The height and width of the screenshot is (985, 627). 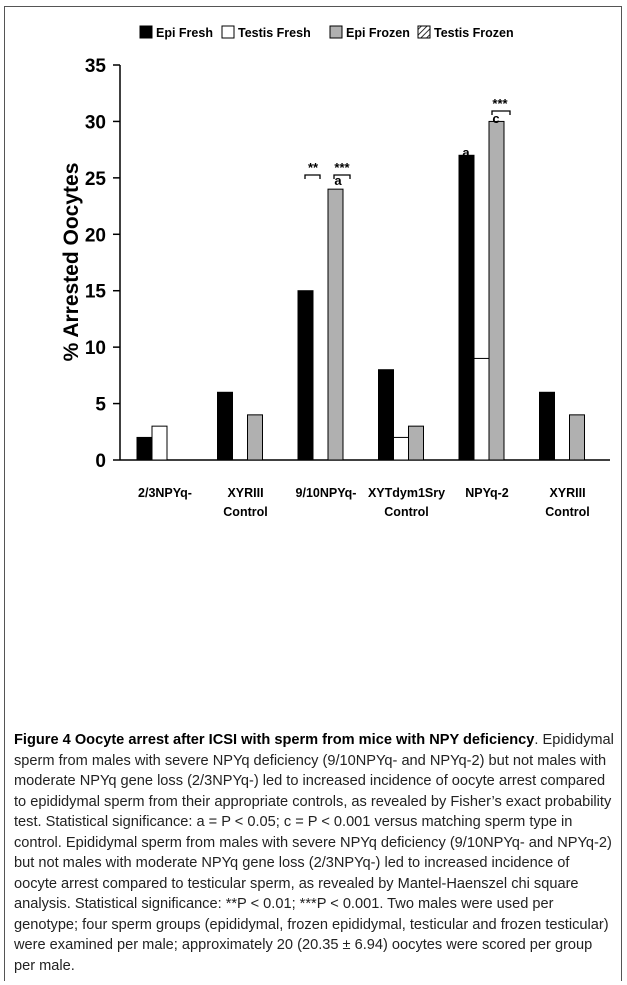 What do you see at coordinates (378, 33) in the screenshot?
I see `legend-label: Epi Frozen` at bounding box center [378, 33].